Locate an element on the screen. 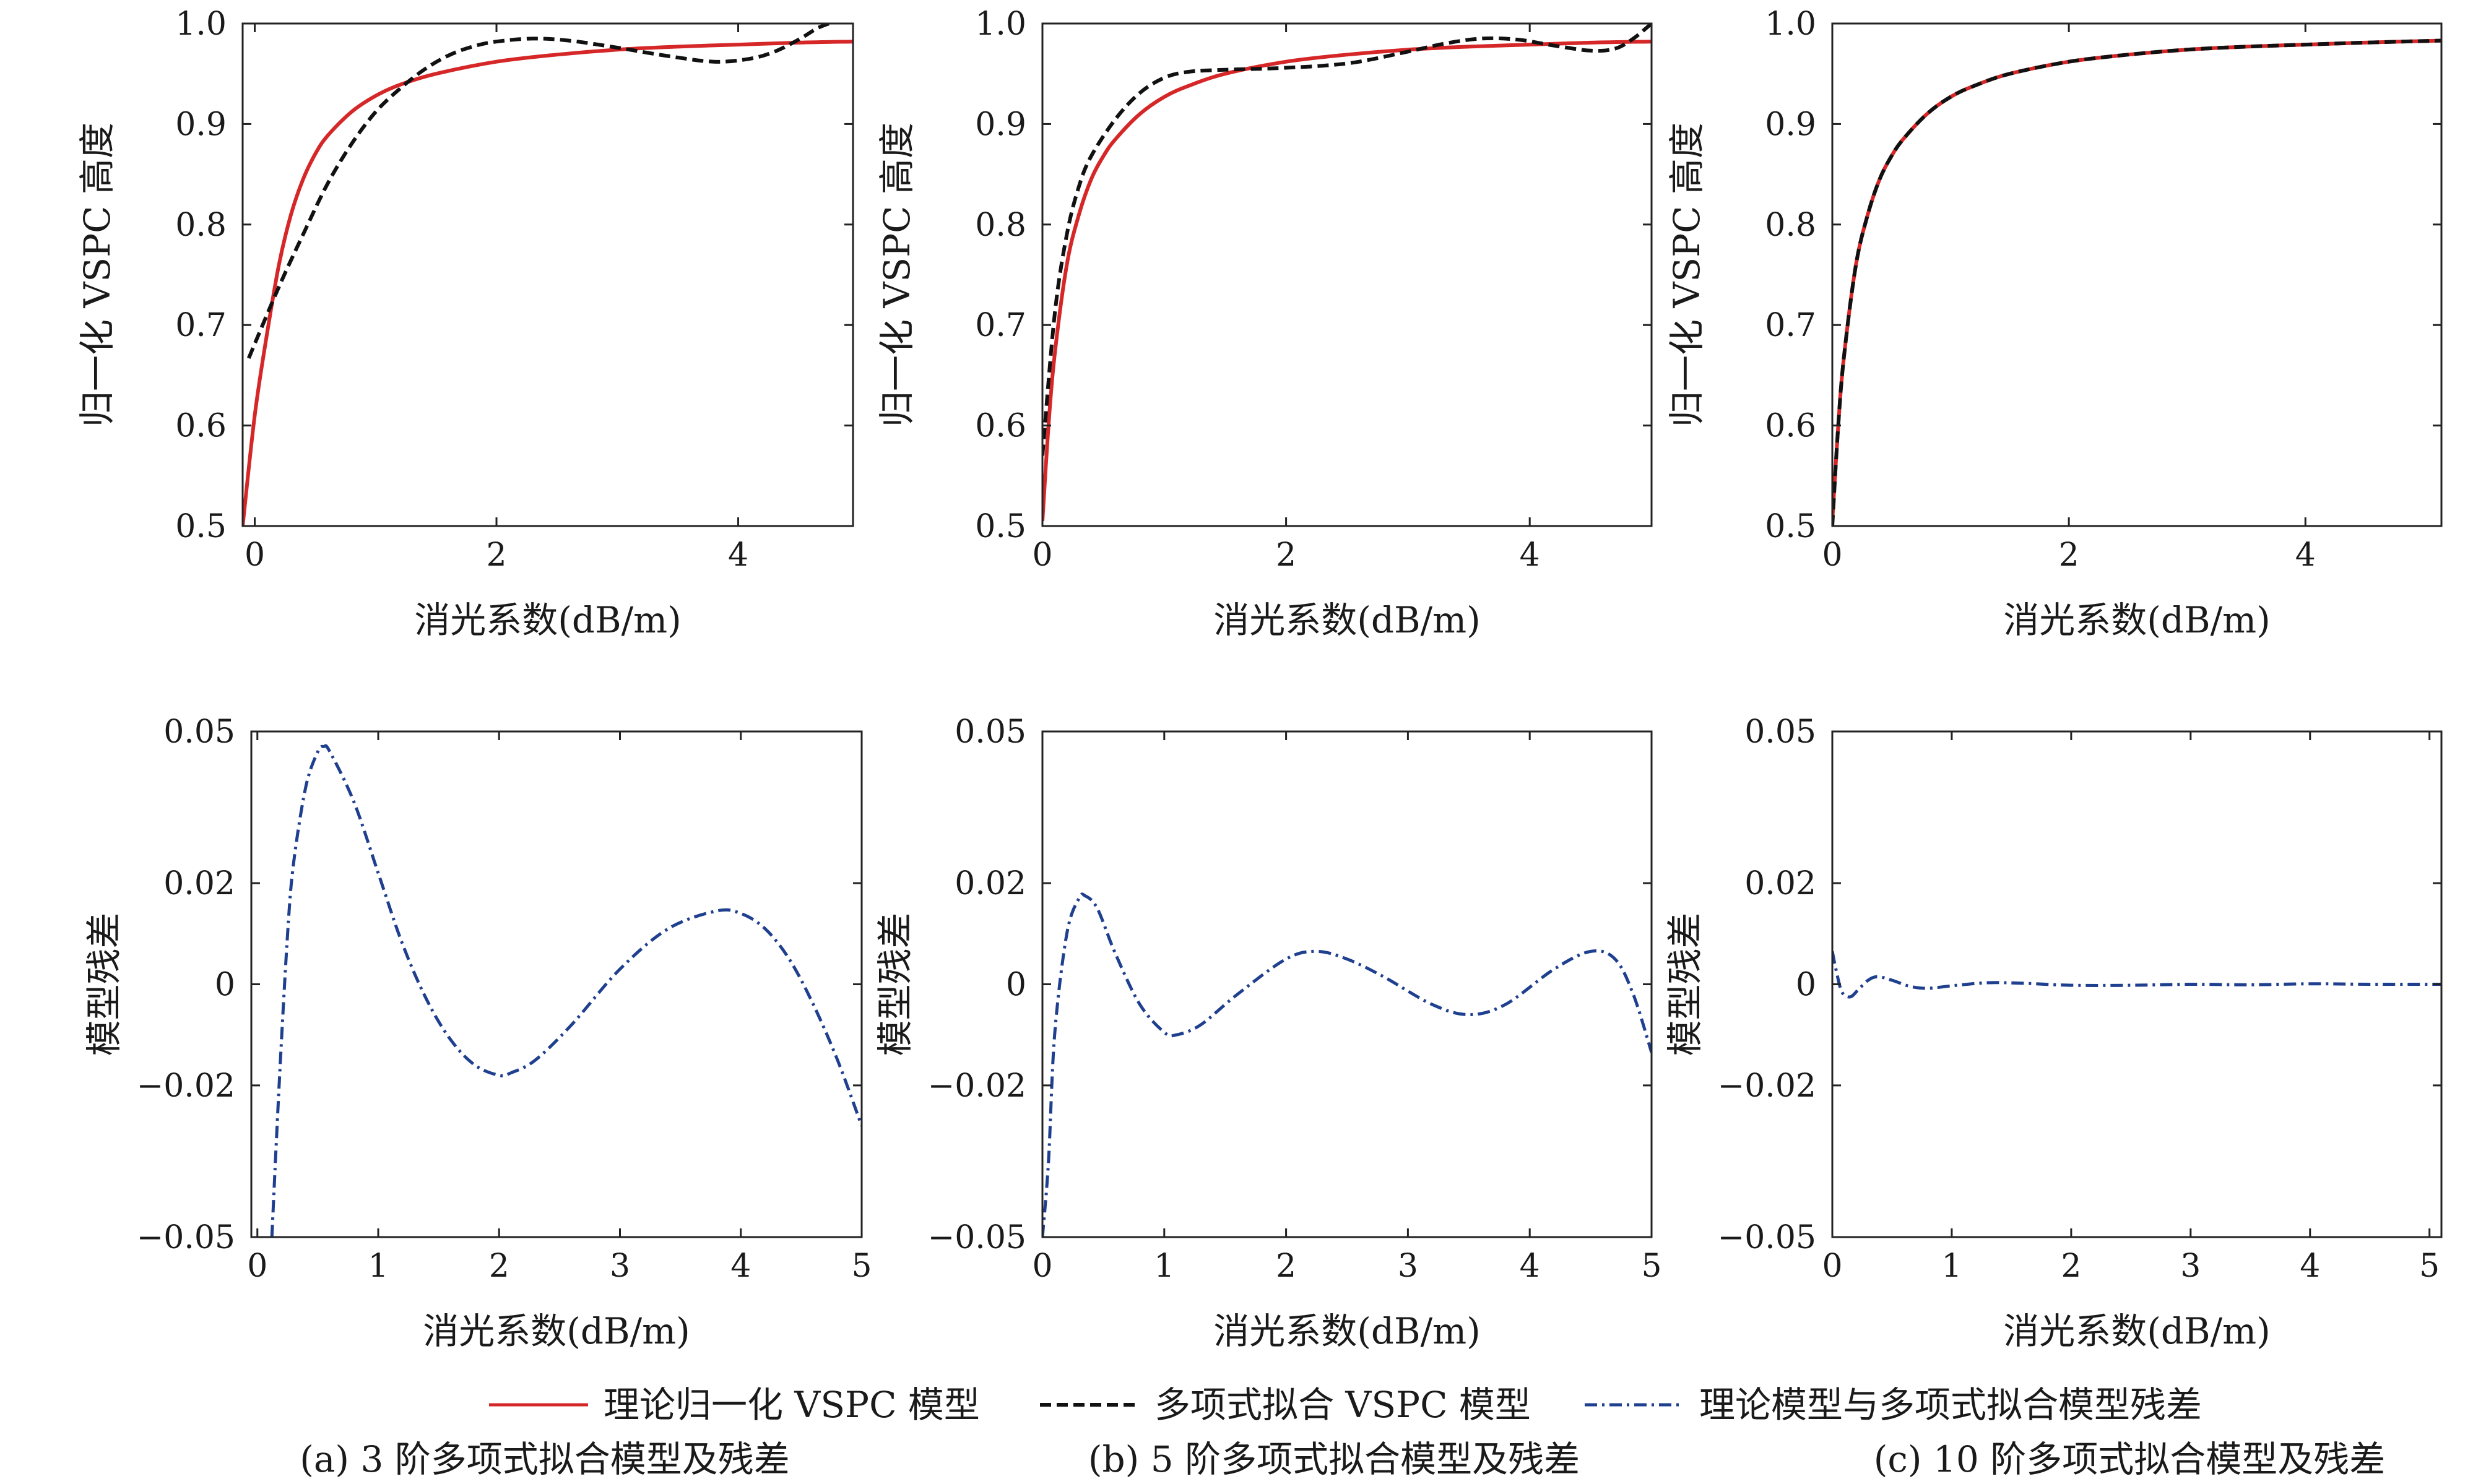 This screenshot has width=2486, height=1484. caption-c: (c) 10 阶多项式拟合模型及残差 is located at coordinates (2129, 1459).